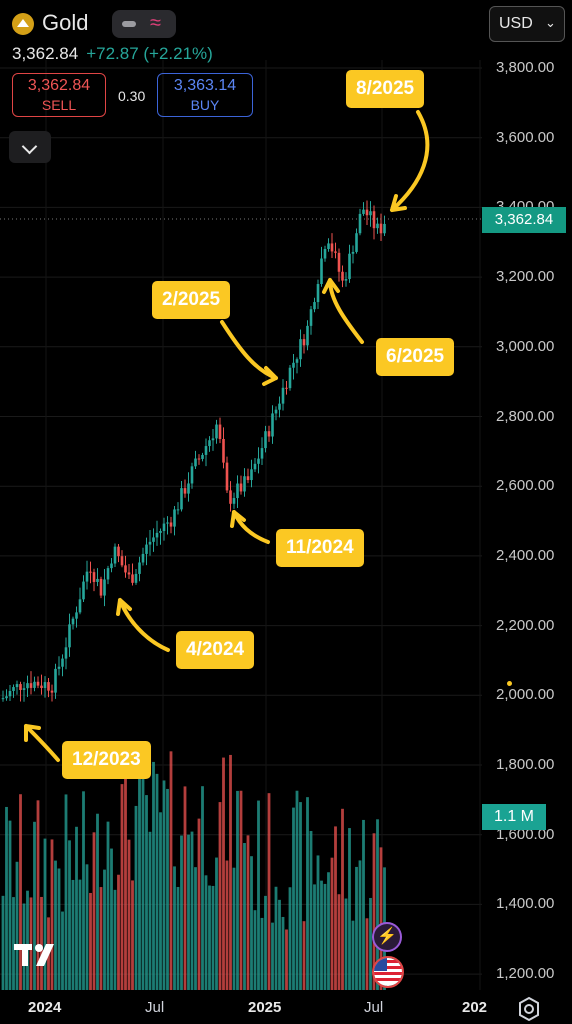 This screenshot has height=1024, width=572. I want to click on annotation-label: 12/2023, so click(106, 760).